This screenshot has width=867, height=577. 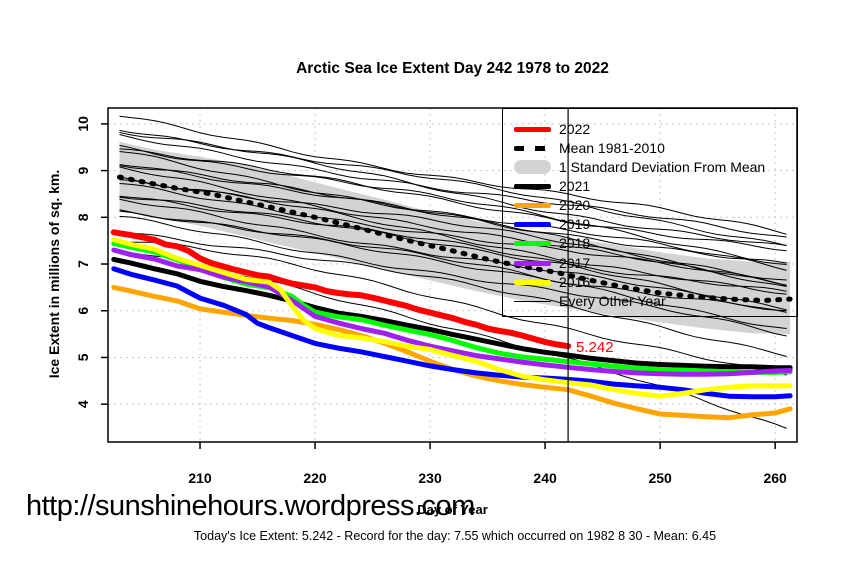 What do you see at coordinates (612, 301) in the screenshot?
I see `legend-label: Every Other Year` at bounding box center [612, 301].